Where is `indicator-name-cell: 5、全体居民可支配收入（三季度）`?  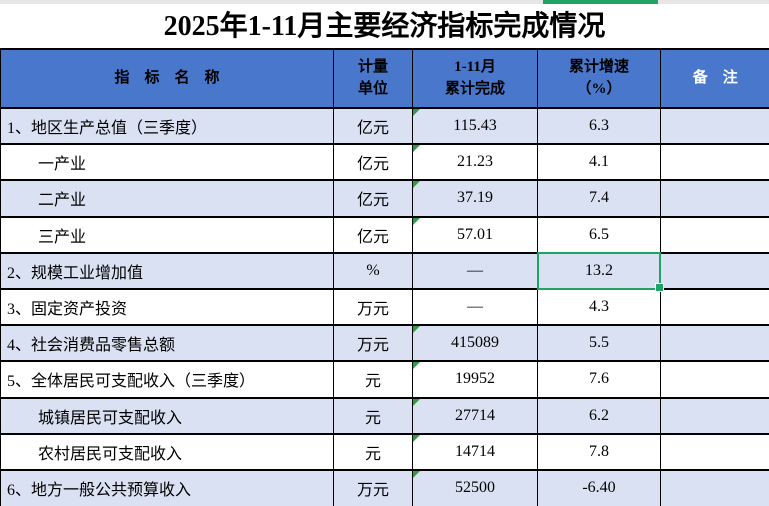 indicator-name-cell: 5、全体居民可支配收入（三季度） is located at coordinates (167, 379).